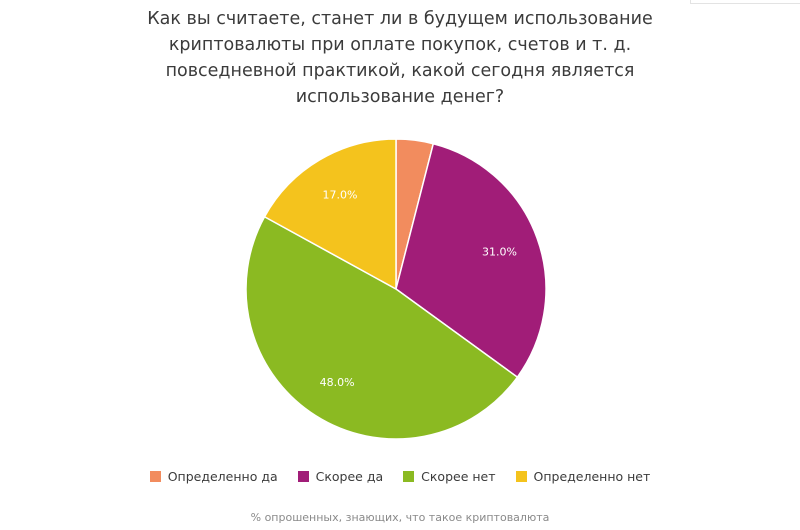 This screenshot has width=800, height=530. I want to click on legend-label: Скорее да, so click(349, 476).